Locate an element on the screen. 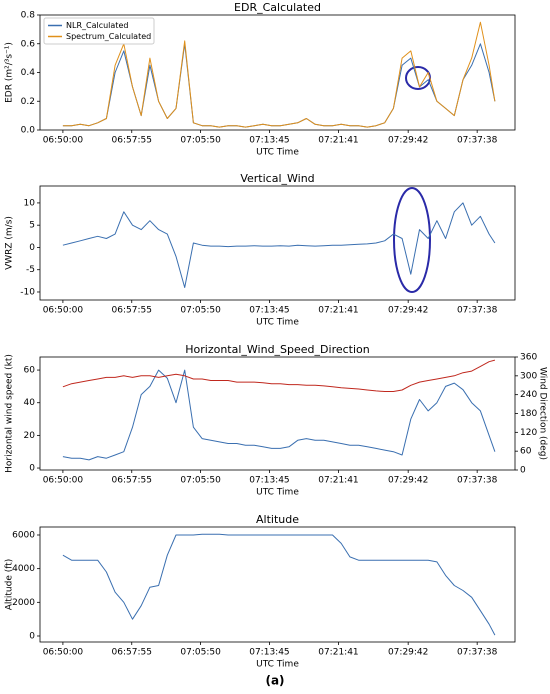 The height and width of the screenshot is (694, 550). y2-tick-label: 360 is located at coordinates (528, 358).